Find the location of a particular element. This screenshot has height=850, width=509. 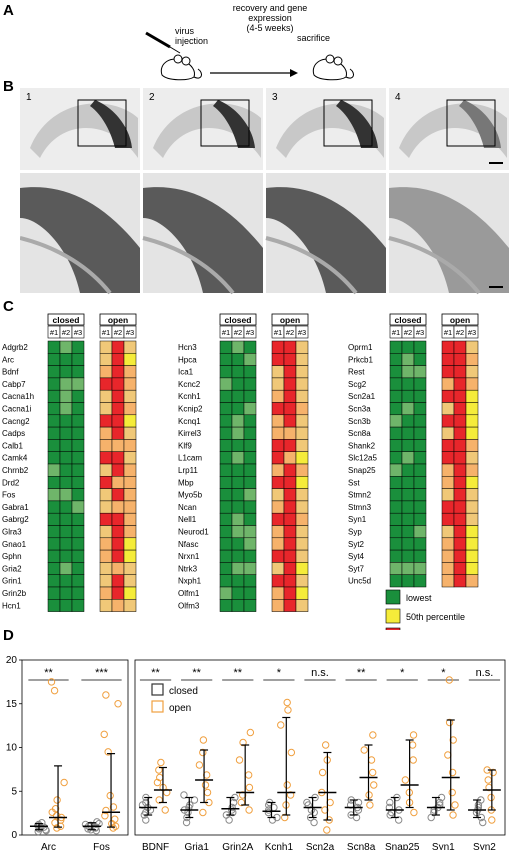

cell-layer is located at coordinates (311, 265).